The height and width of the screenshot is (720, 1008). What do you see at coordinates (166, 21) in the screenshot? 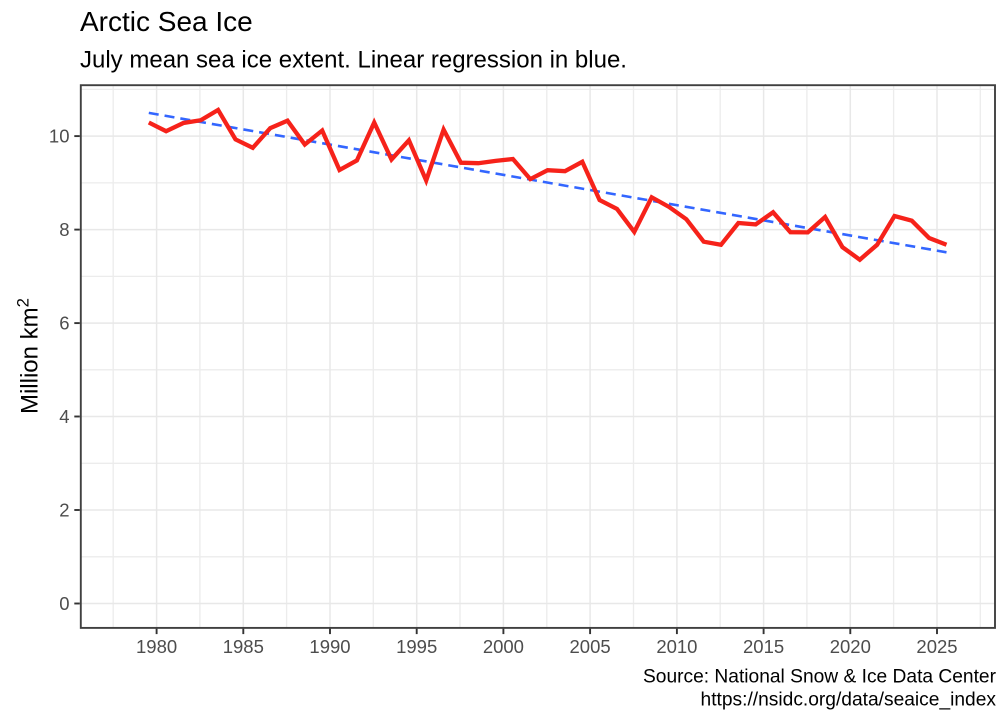
I see `svg-text: Arctic Sea Ice` at bounding box center [166, 21].